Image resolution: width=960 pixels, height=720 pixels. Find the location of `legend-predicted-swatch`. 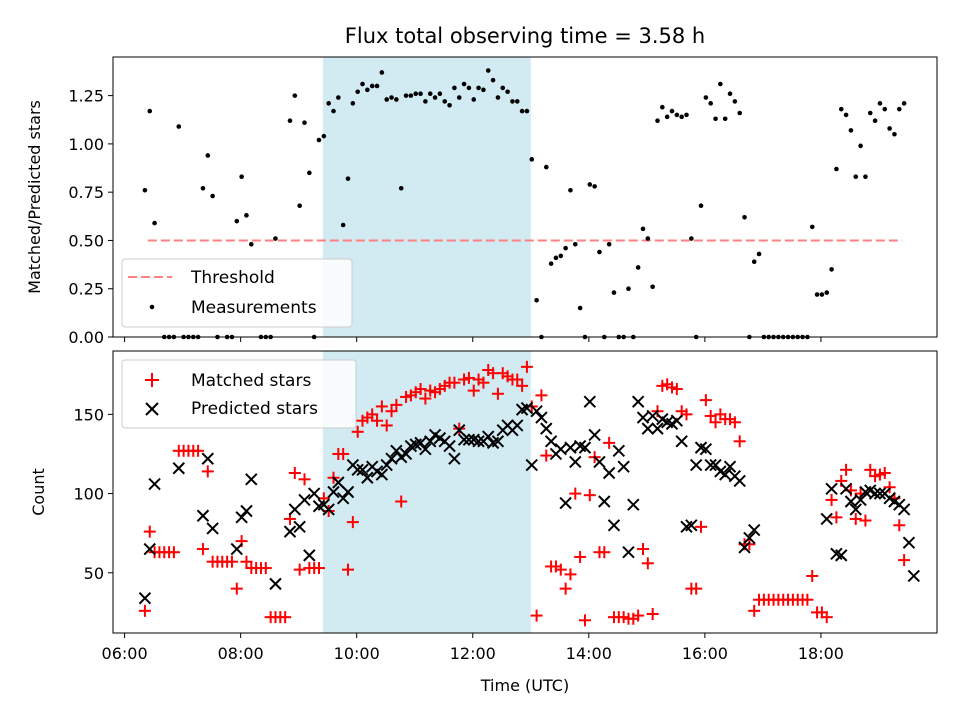

legend-predicted-swatch is located at coordinates (152, 409).